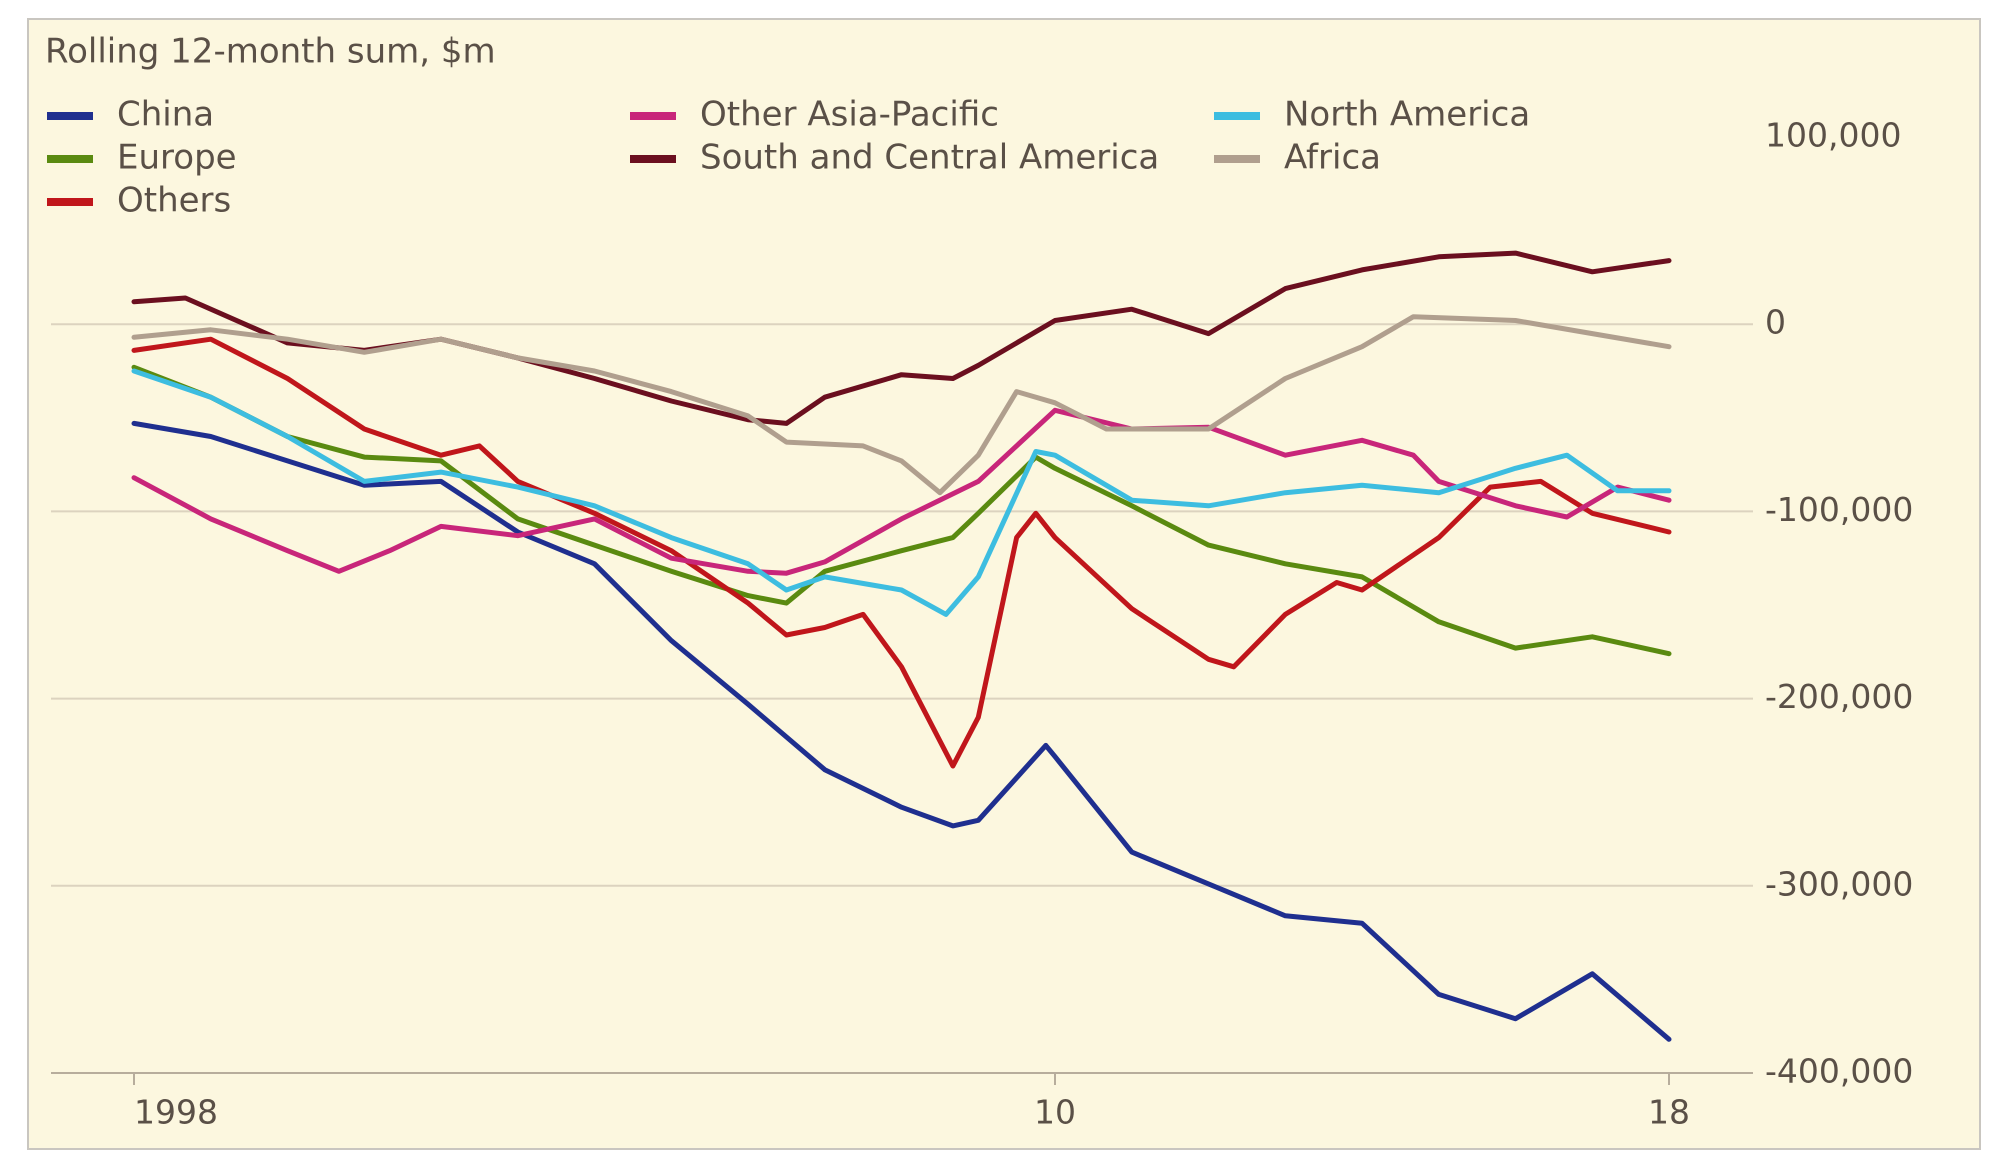  What do you see at coordinates (270, 52) in the screenshot?
I see `chart-title: Rolling 12-month sum, $m` at bounding box center [270, 52].